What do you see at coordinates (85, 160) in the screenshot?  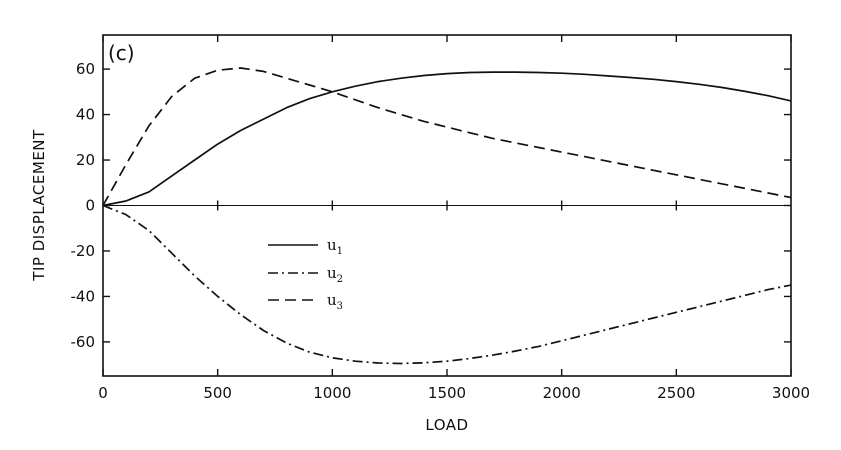 I see `y-tick-label: 20` at bounding box center [85, 160].